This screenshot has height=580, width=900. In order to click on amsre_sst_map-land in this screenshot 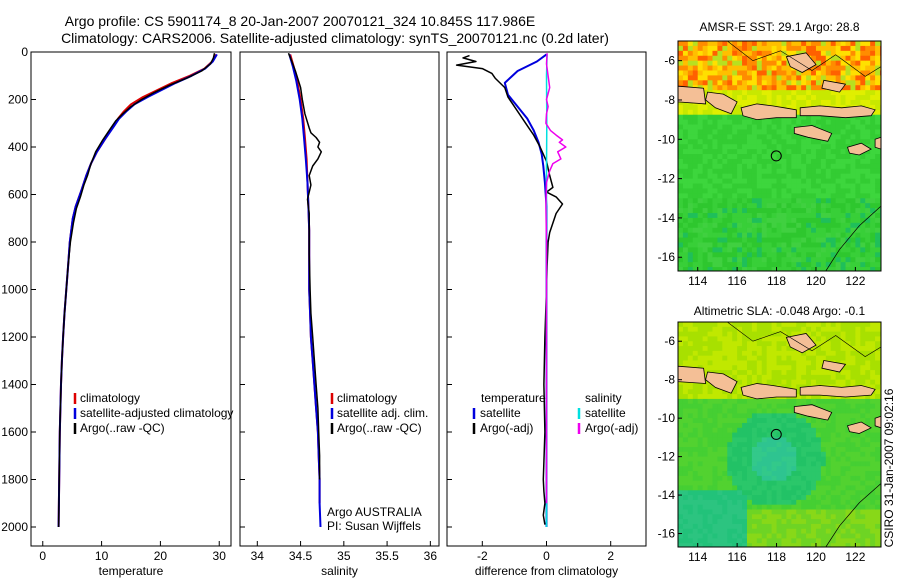, I will do `click(813, 133)`.